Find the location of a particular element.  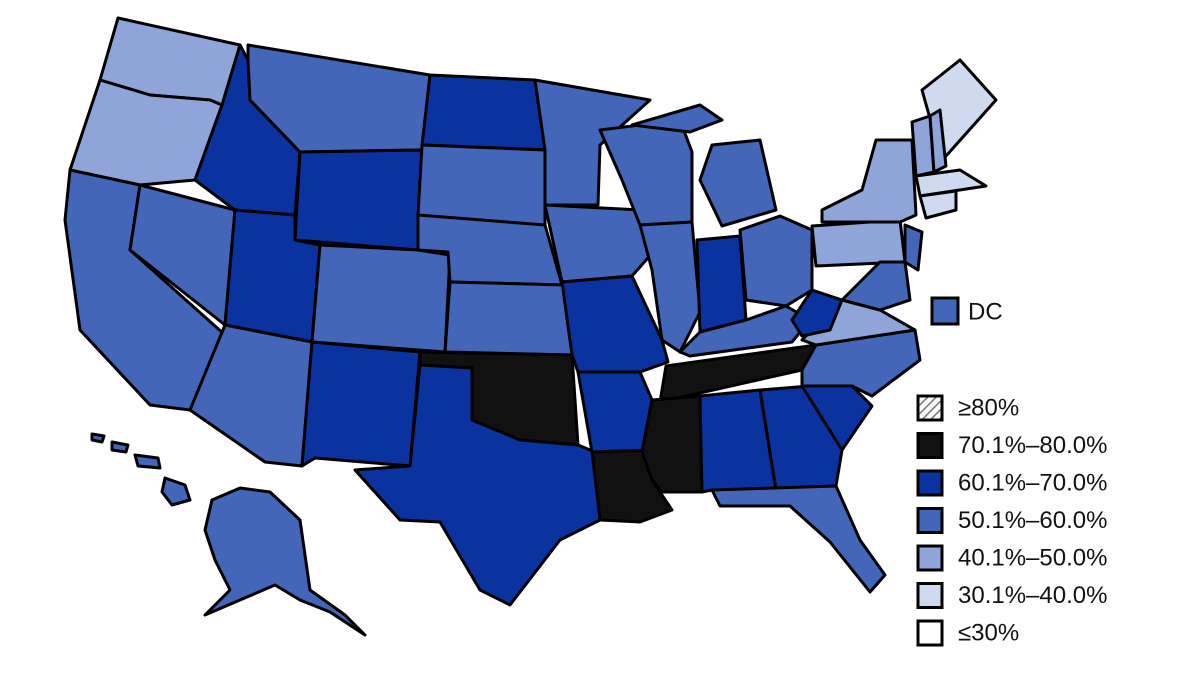

legend-label: 30.1%–40.0% is located at coordinates (1032, 595).